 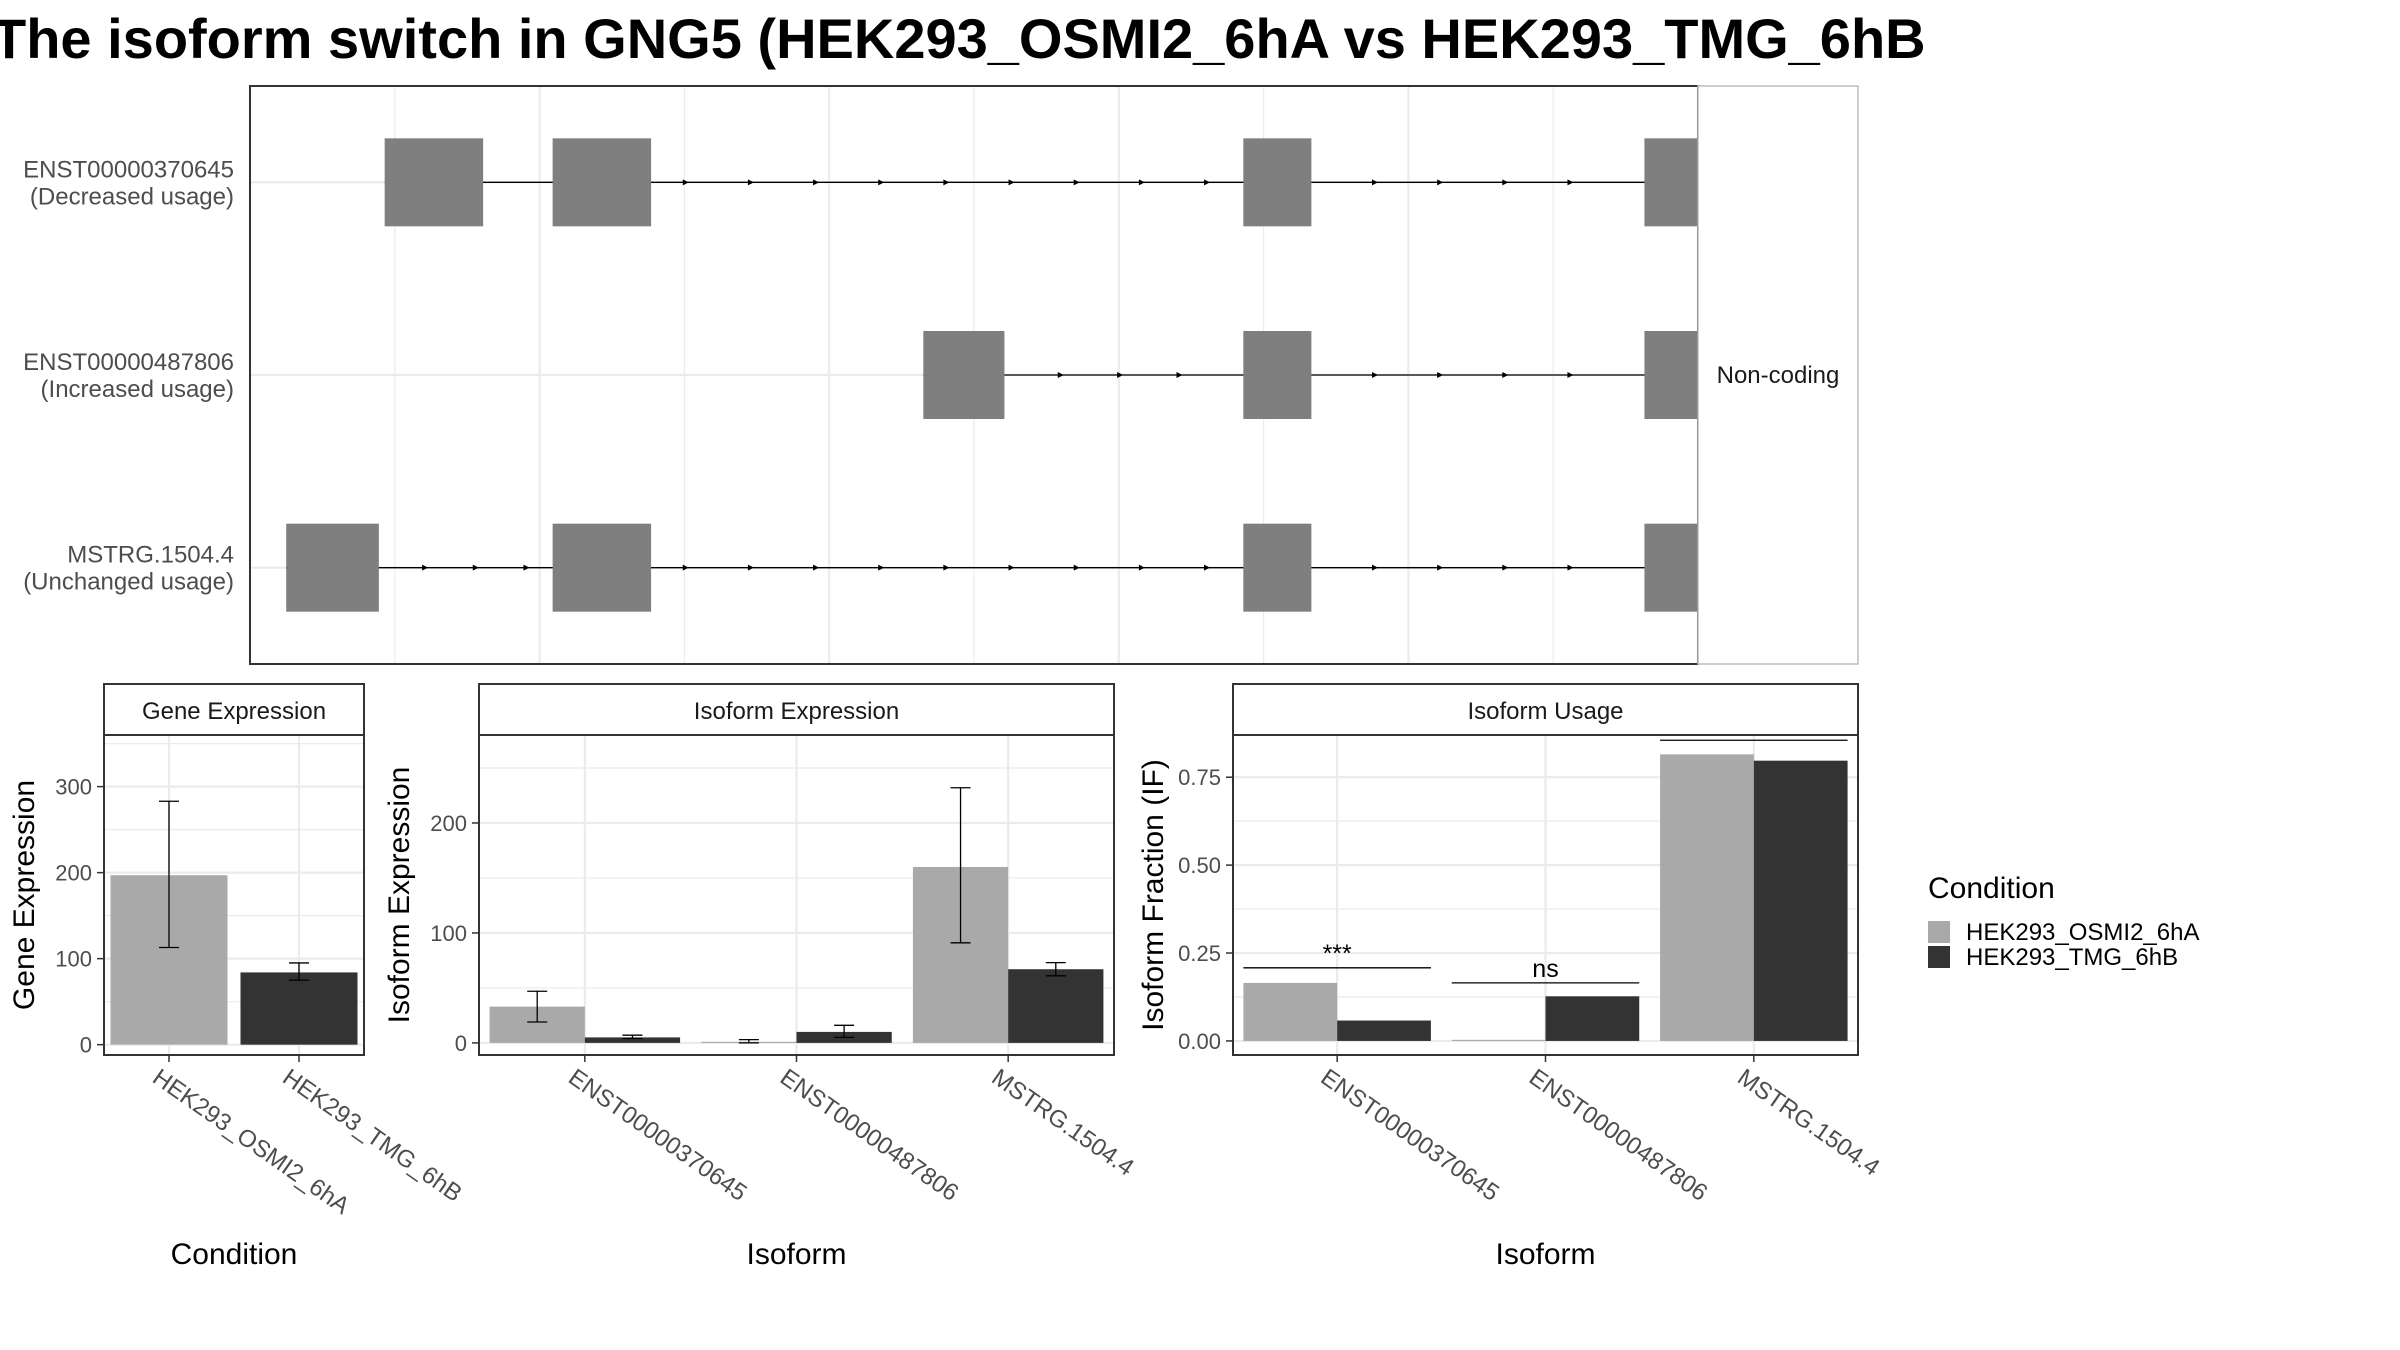 What do you see at coordinates (1808, 1123) in the screenshot?
I see `isoform-usage-x-tick-label: MSTRG.1504.4` at bounding box center [1808, 1123].